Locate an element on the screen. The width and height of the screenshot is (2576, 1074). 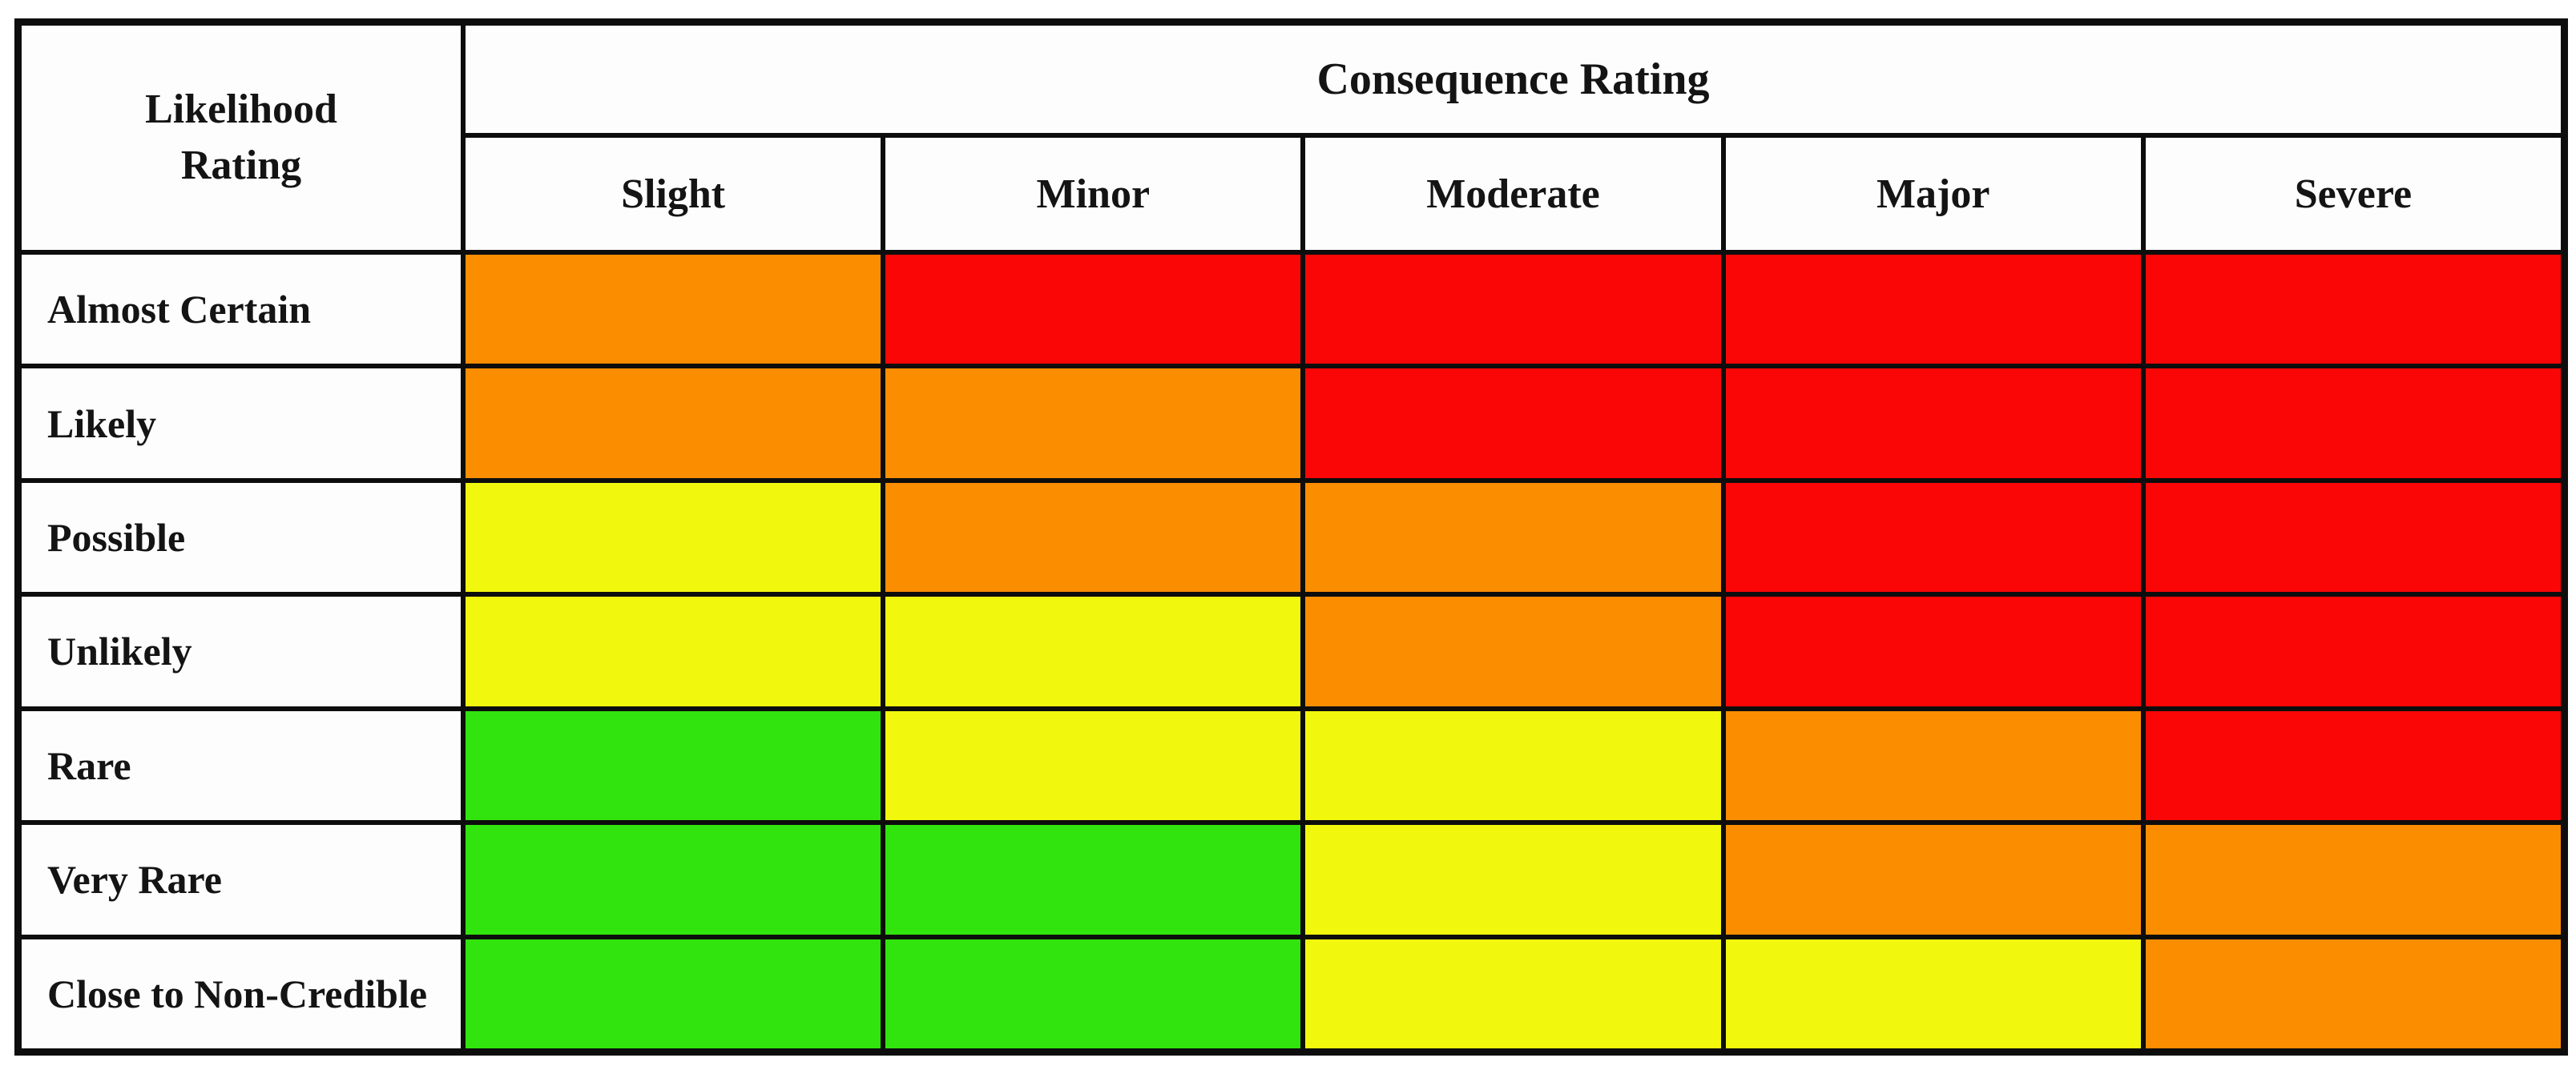
cell-possible-slight is located at coordinates (673, 537).